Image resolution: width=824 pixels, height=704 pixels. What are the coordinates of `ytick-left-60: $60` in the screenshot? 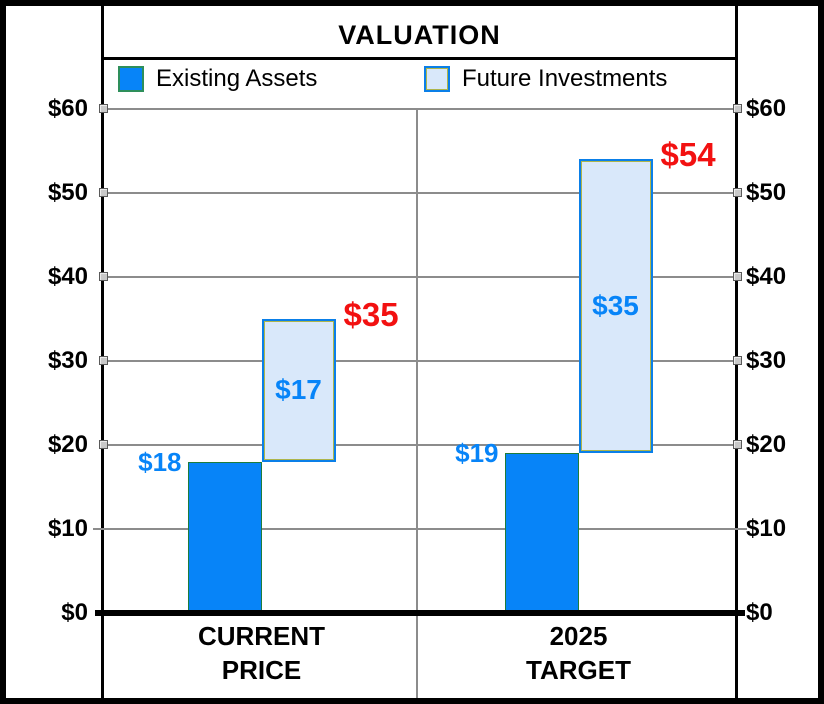 It's located at (67, 108).